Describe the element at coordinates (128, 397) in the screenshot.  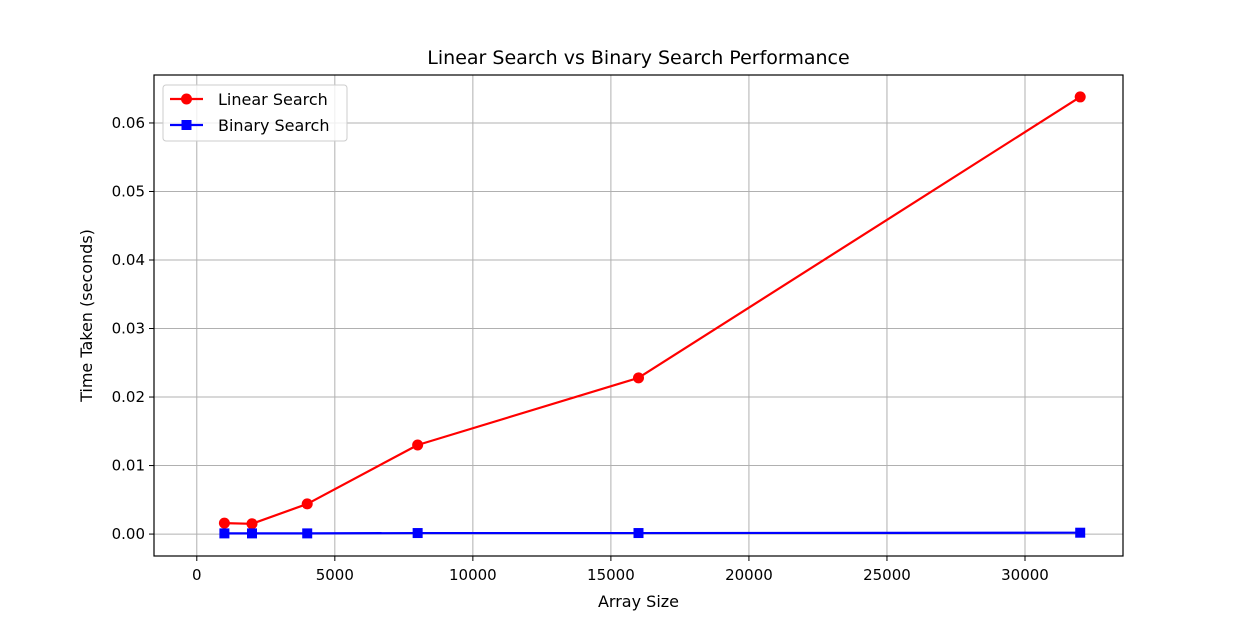
I see `y-tick-label: 0.02` at that location.